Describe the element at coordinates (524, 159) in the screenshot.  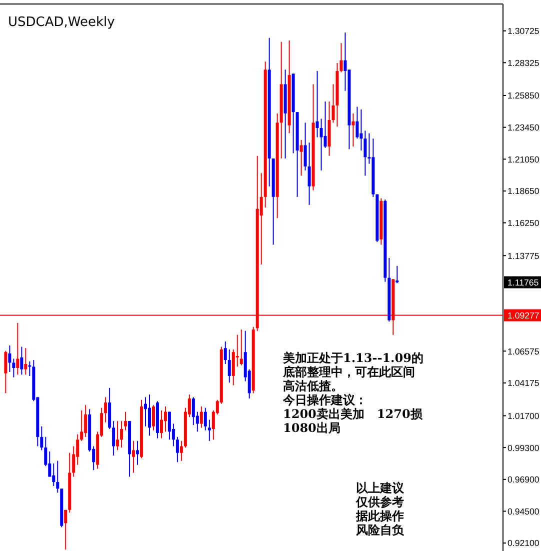
I see `y-tick-label: 1.21050` at that location.